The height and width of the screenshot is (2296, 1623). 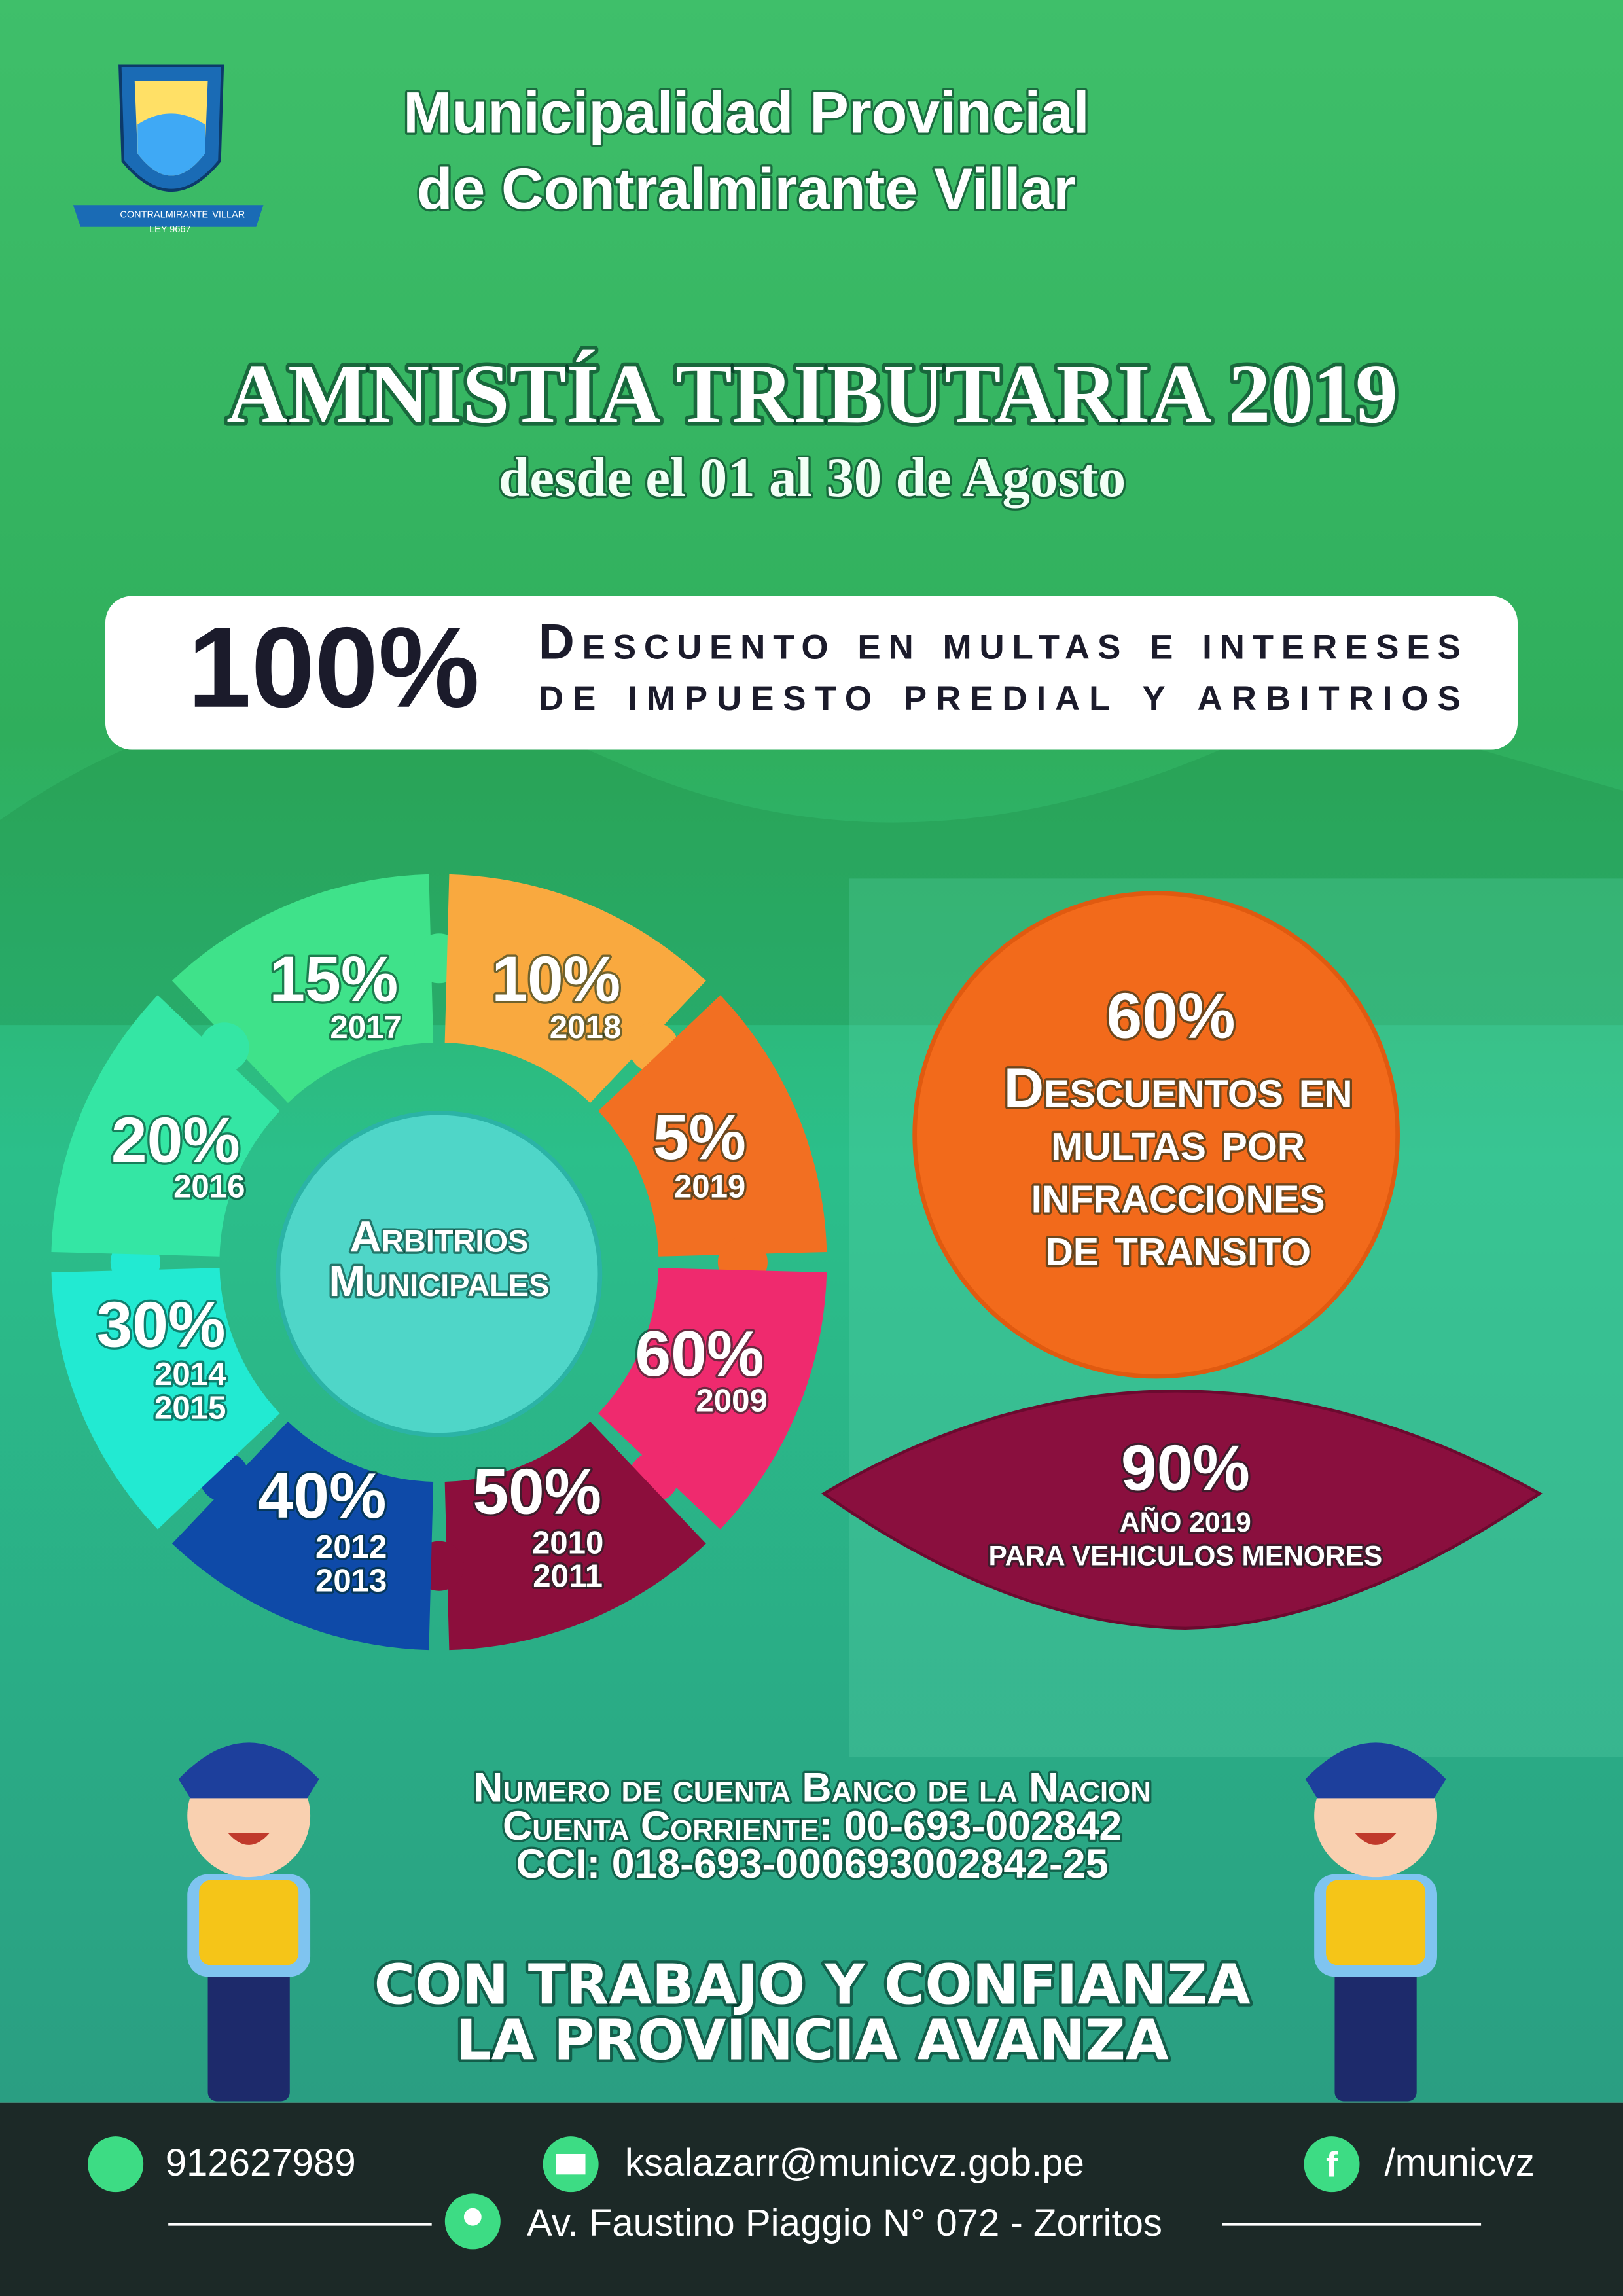 What do you see at coordinates (813, 1985) in the screenshot?
I see `slogan-line: CON TRABAJO Y CONFIANZA` at bounding box center [813, 1985].